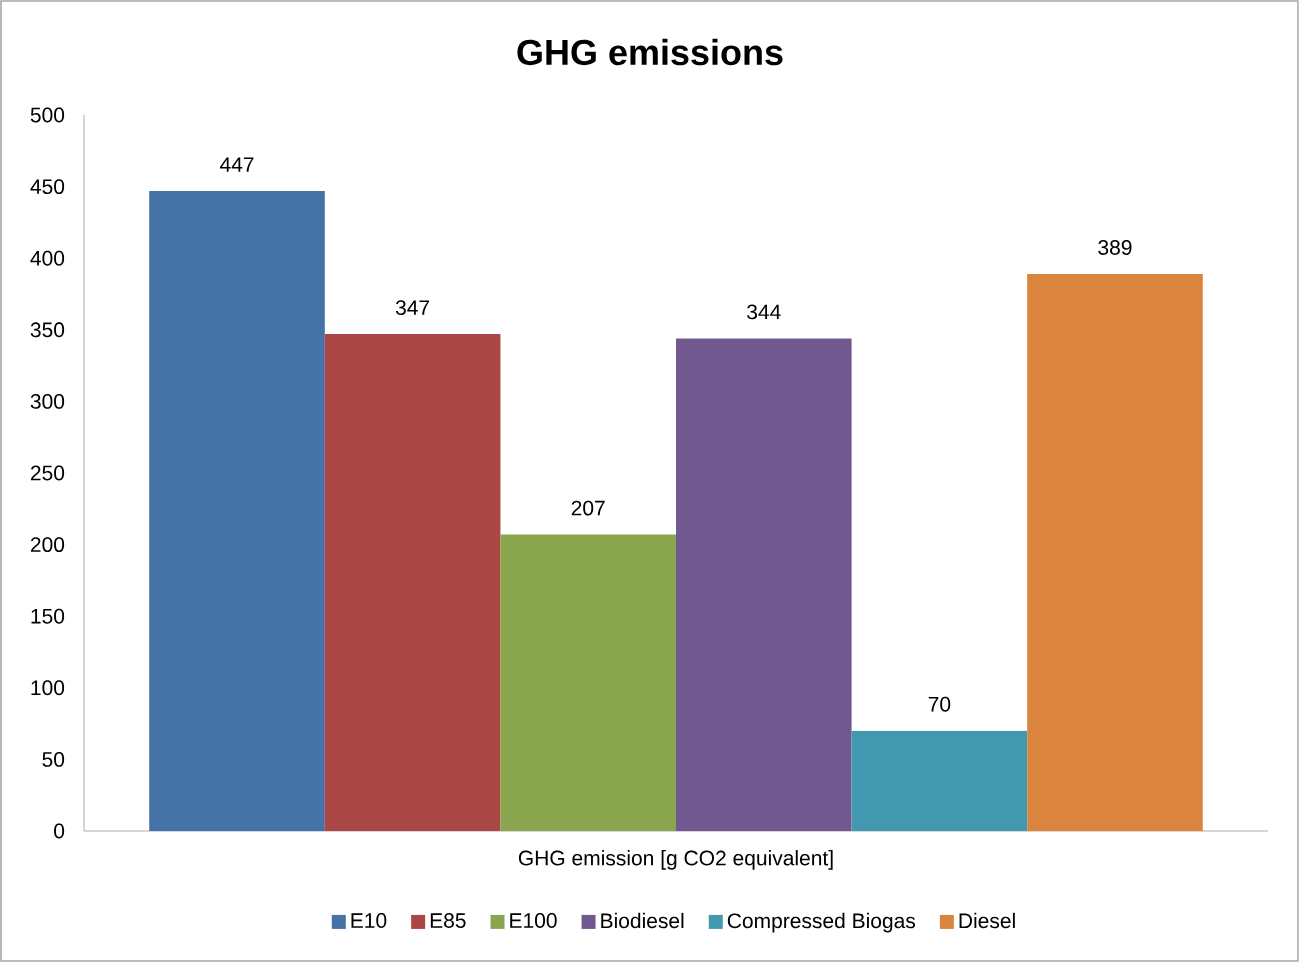 This screenshot has height=962, width=1299. Describe the element at coordinates (1115, 247) in the screenshot. I see `data-label: 389` at that location.